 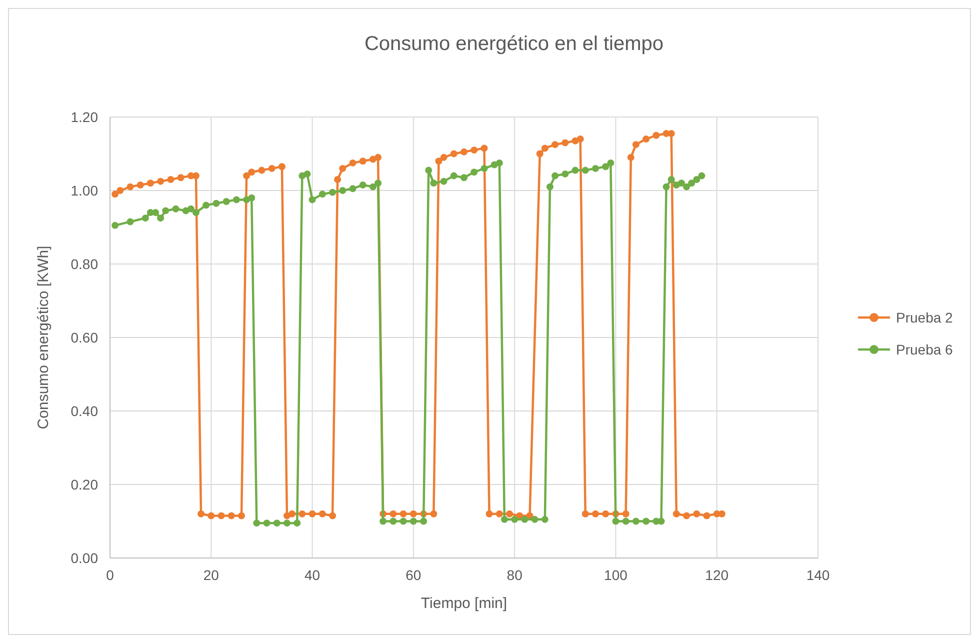 I want to click on y-tick-label: 1.20, so click(x=84, y=117).